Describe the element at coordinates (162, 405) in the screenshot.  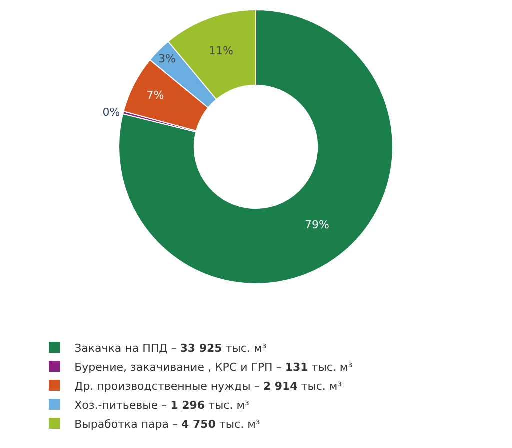
I see `legend-label: Хоз.-питьевые – 1 296 тыс. м³` at that location.